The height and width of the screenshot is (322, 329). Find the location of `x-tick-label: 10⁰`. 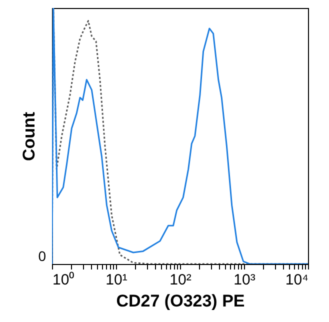

x-tick-label: 10⁰ is located at coordinates (63, 280).